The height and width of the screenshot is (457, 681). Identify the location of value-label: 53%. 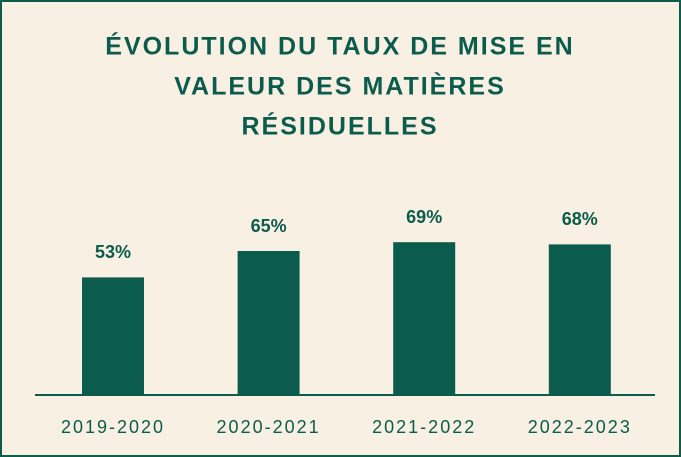
(113, 252).